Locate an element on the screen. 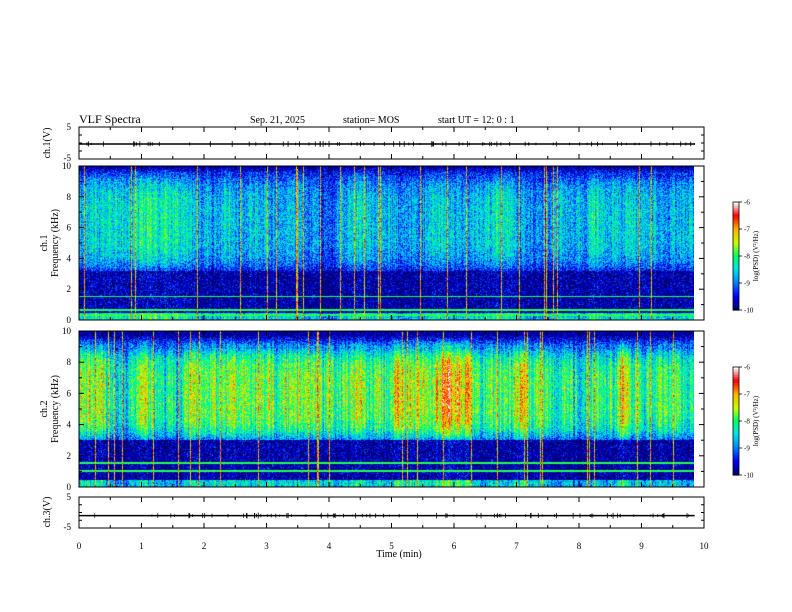  ch3-ytick-bottom: -5 is located at coordinates (68, 527).